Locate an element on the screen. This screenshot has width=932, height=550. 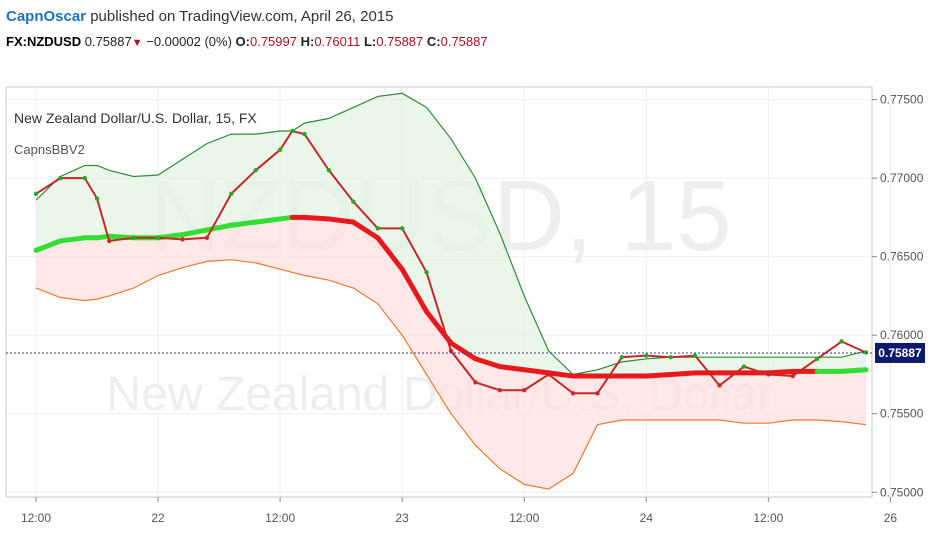
low-value: 0.75887 is located at coordinates (400, 41).